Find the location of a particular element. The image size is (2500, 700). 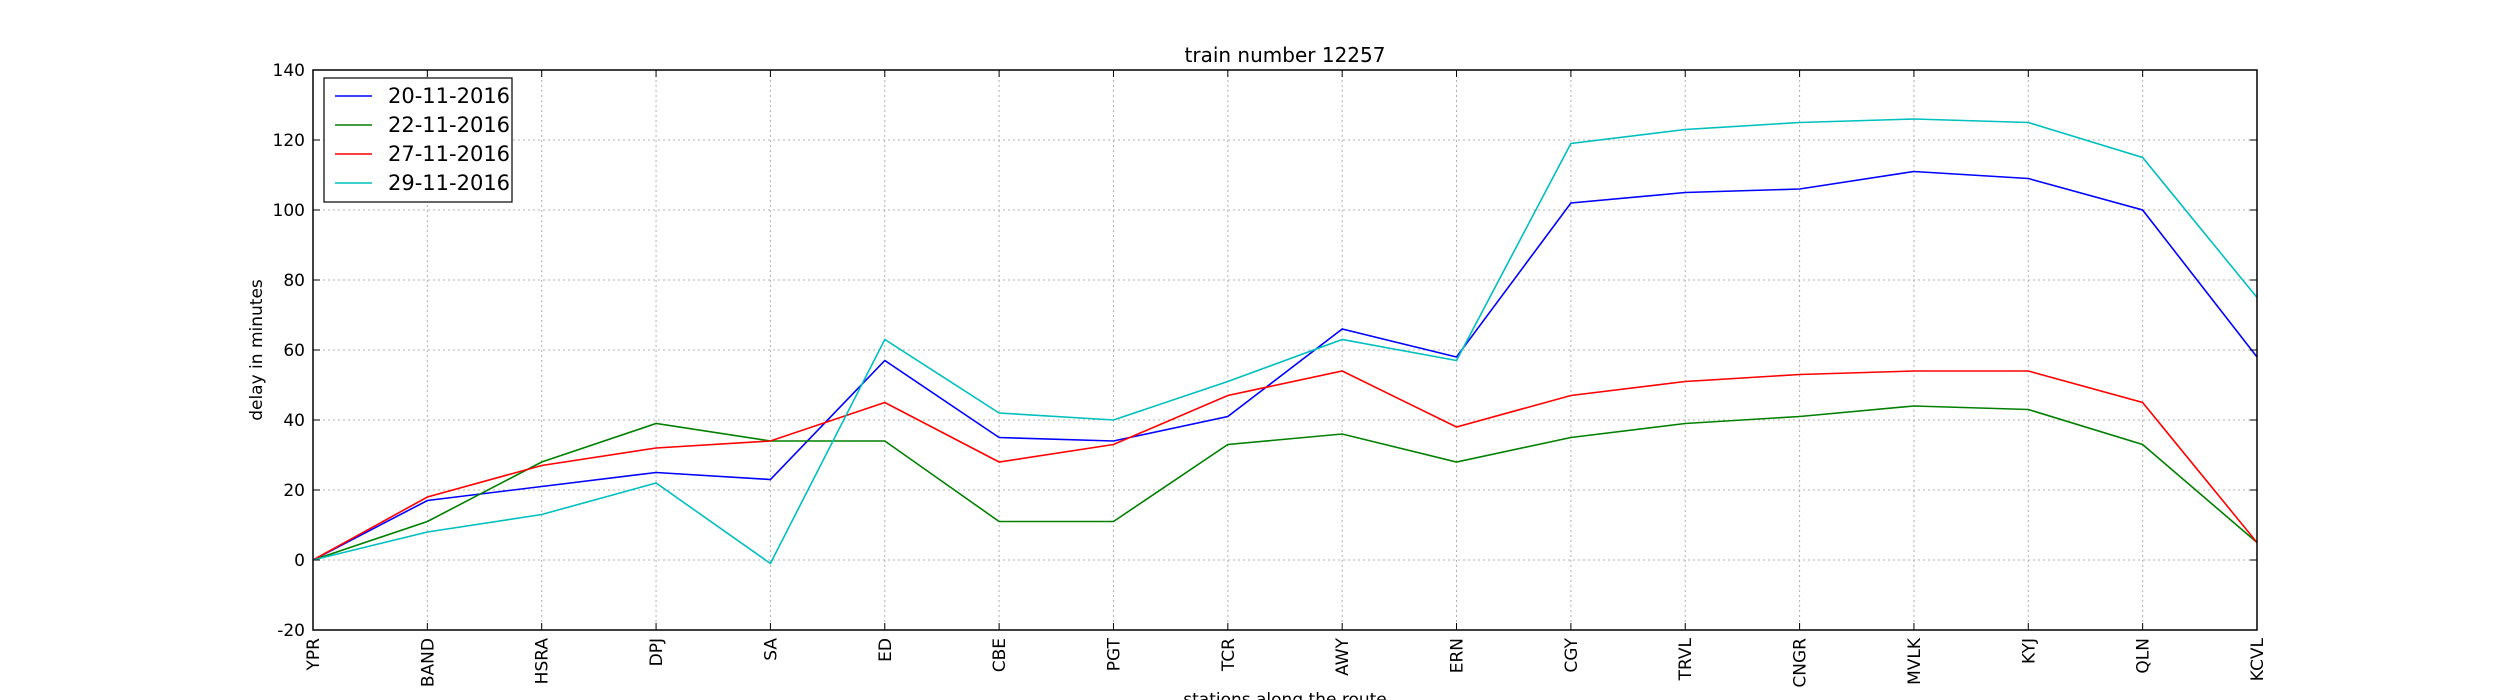

y-tick-label: -20 is located at coordinates (291, 631).